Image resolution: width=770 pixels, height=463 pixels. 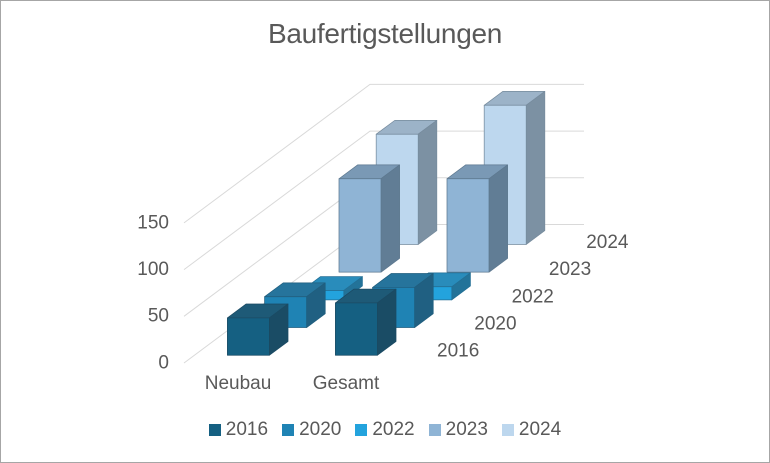 I want to click on y-axis-label: 50, so click(x=158, y=316).